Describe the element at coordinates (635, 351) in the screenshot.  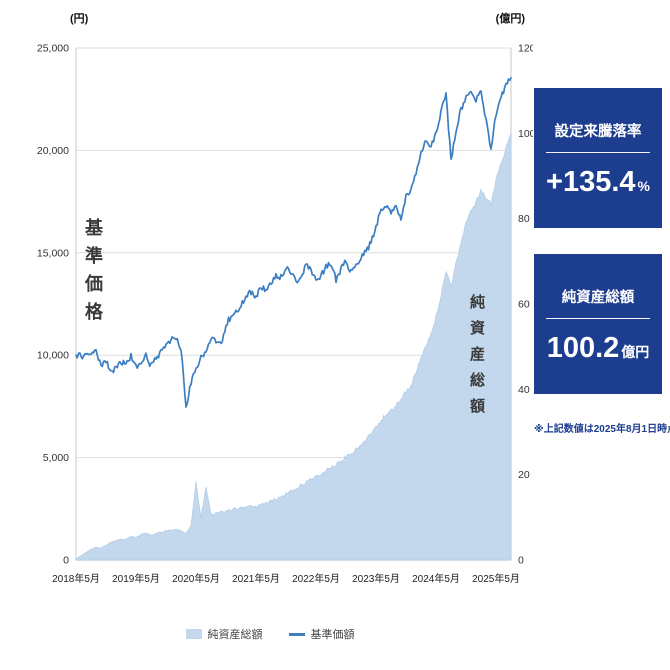
I see `assets-unit: 億円` at that location.